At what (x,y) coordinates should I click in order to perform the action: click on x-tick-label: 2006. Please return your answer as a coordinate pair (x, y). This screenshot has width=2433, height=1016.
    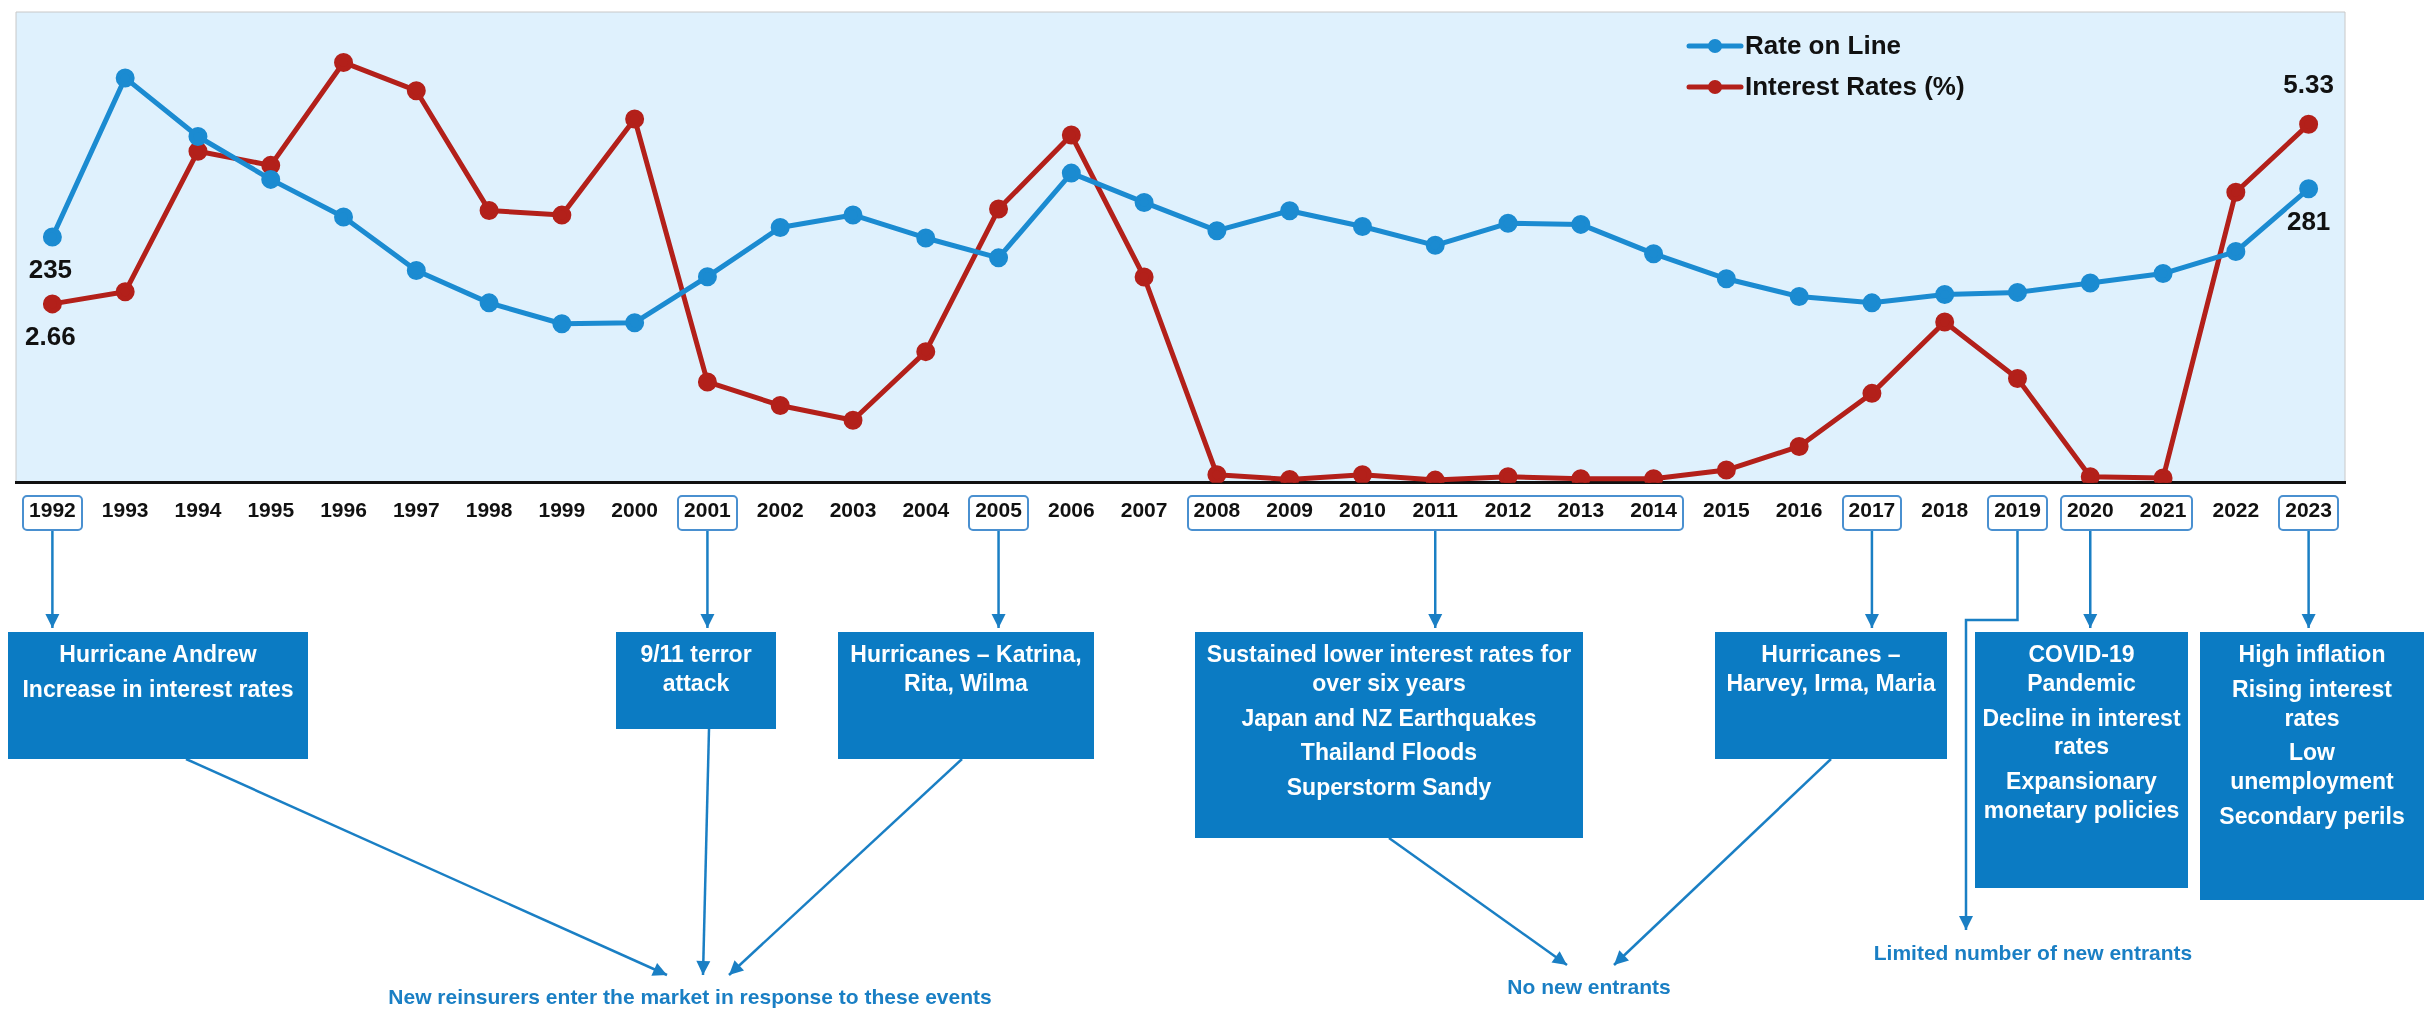
    Looking at the image, I should click on (1071, 510).